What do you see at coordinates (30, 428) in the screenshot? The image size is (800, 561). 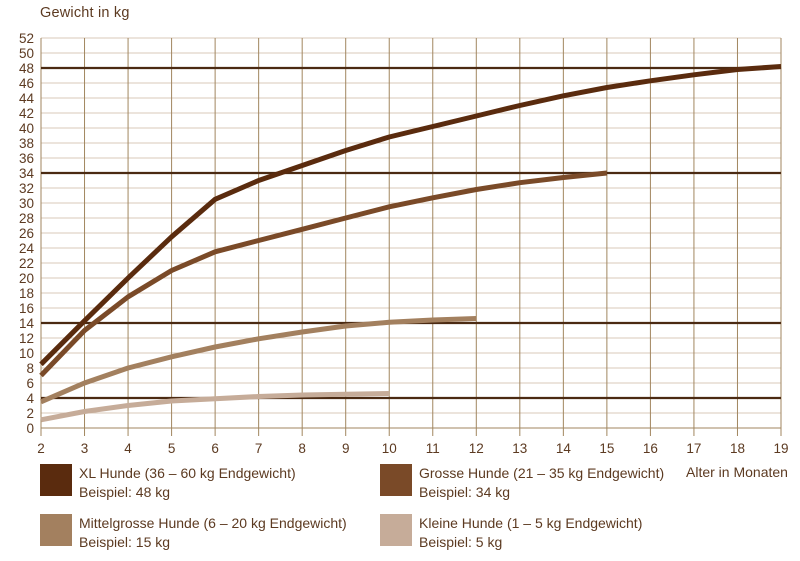 I see `y-tick-label: 0` at bounding box center [30, 428].